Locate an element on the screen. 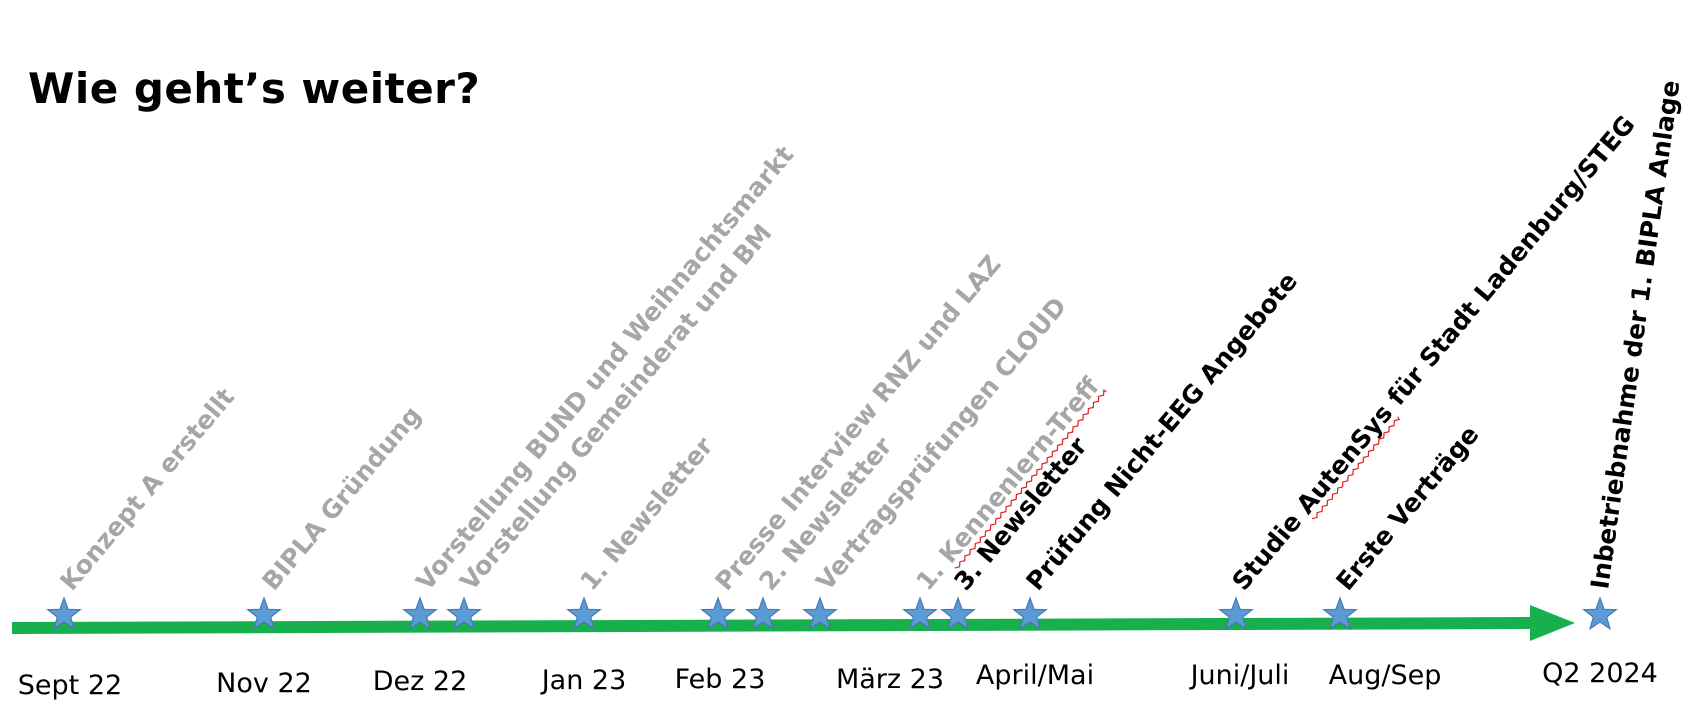 Image resolution: width=1703 pixels, height=702 pixels. period-label: Aug/Sep is located at coordinates (1385, 675).